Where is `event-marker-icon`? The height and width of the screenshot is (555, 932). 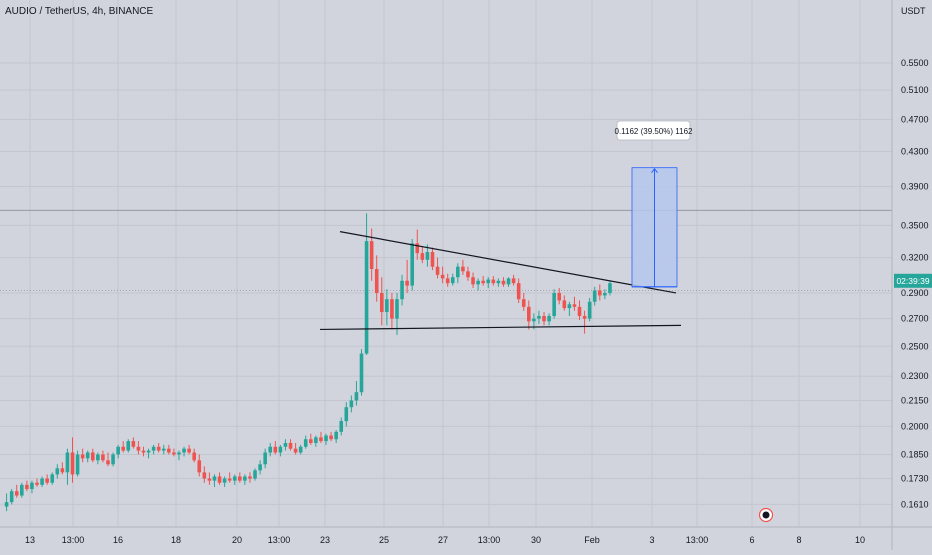 event-marker-icon is located at coordinates (766, 515).